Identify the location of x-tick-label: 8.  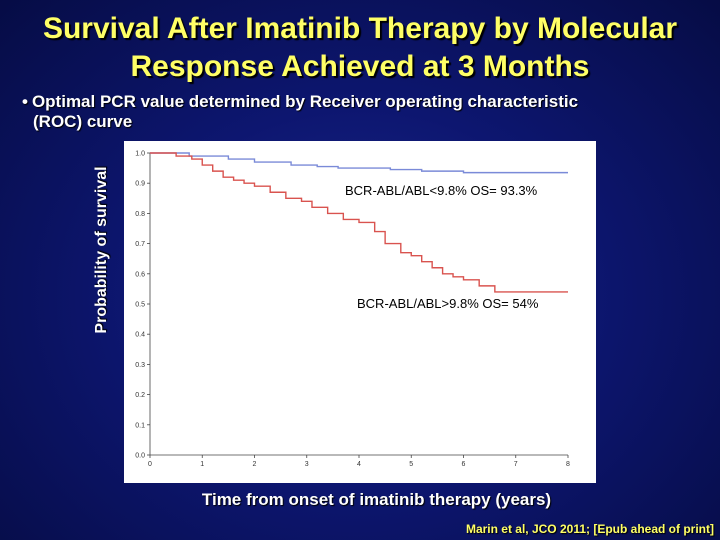
(568, 464).